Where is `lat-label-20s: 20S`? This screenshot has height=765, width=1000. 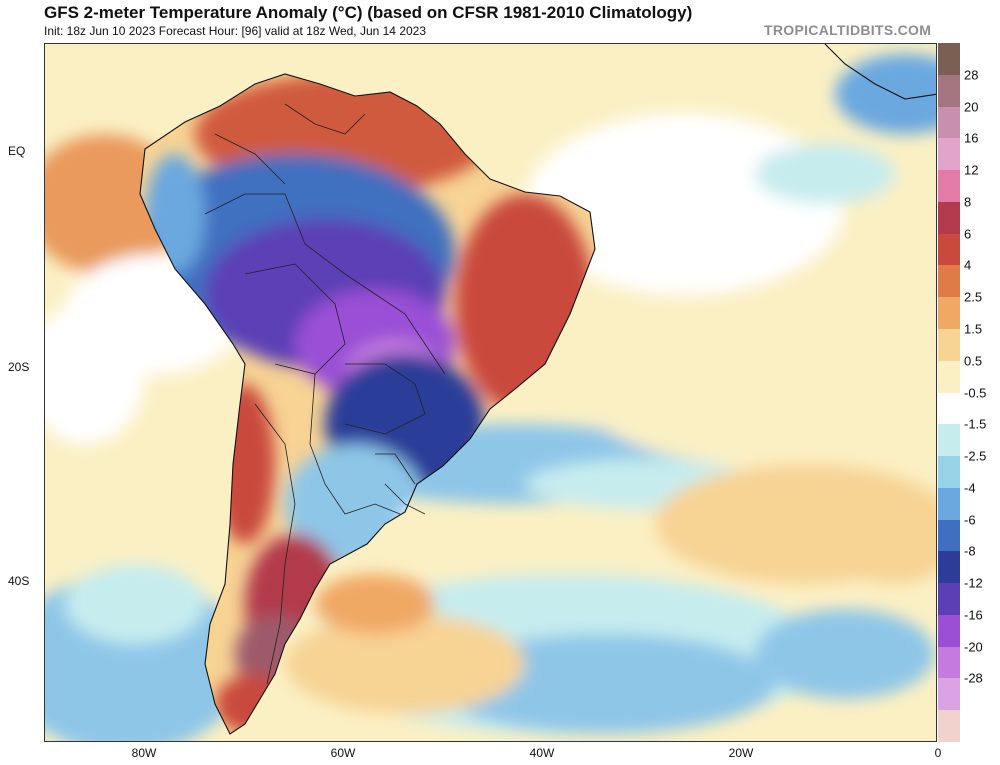
lat-label-20s: 20S is located at coordinates (19, 367).